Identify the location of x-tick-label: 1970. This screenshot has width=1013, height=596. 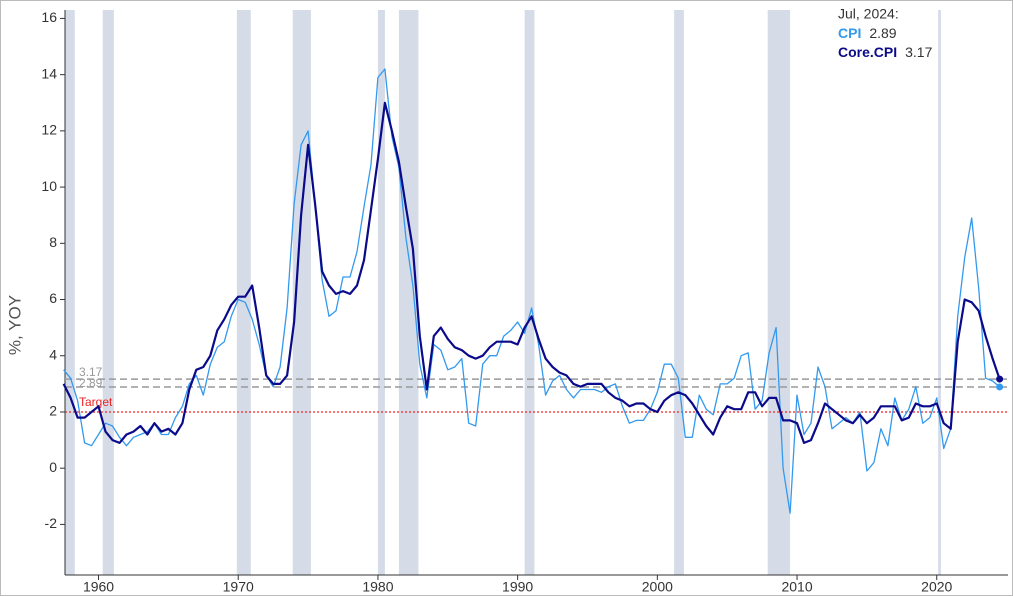
(238, 587).